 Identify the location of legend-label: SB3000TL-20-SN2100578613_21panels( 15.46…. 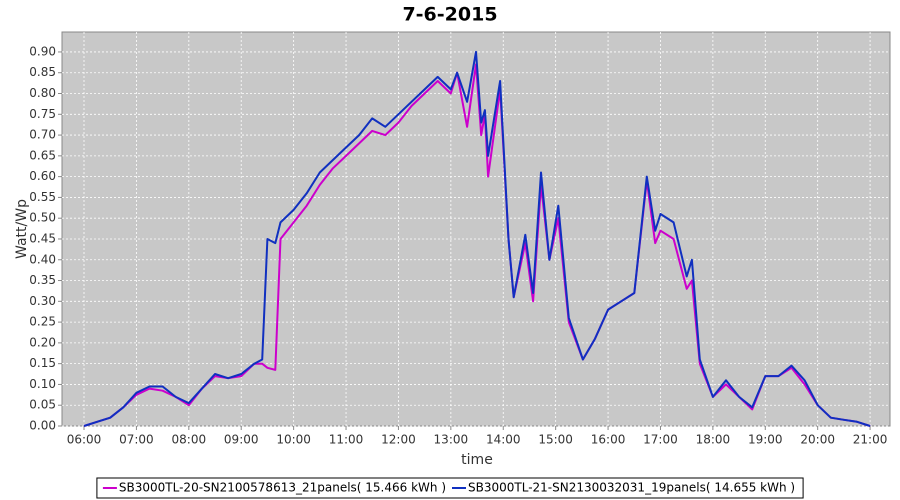
(282, 488).